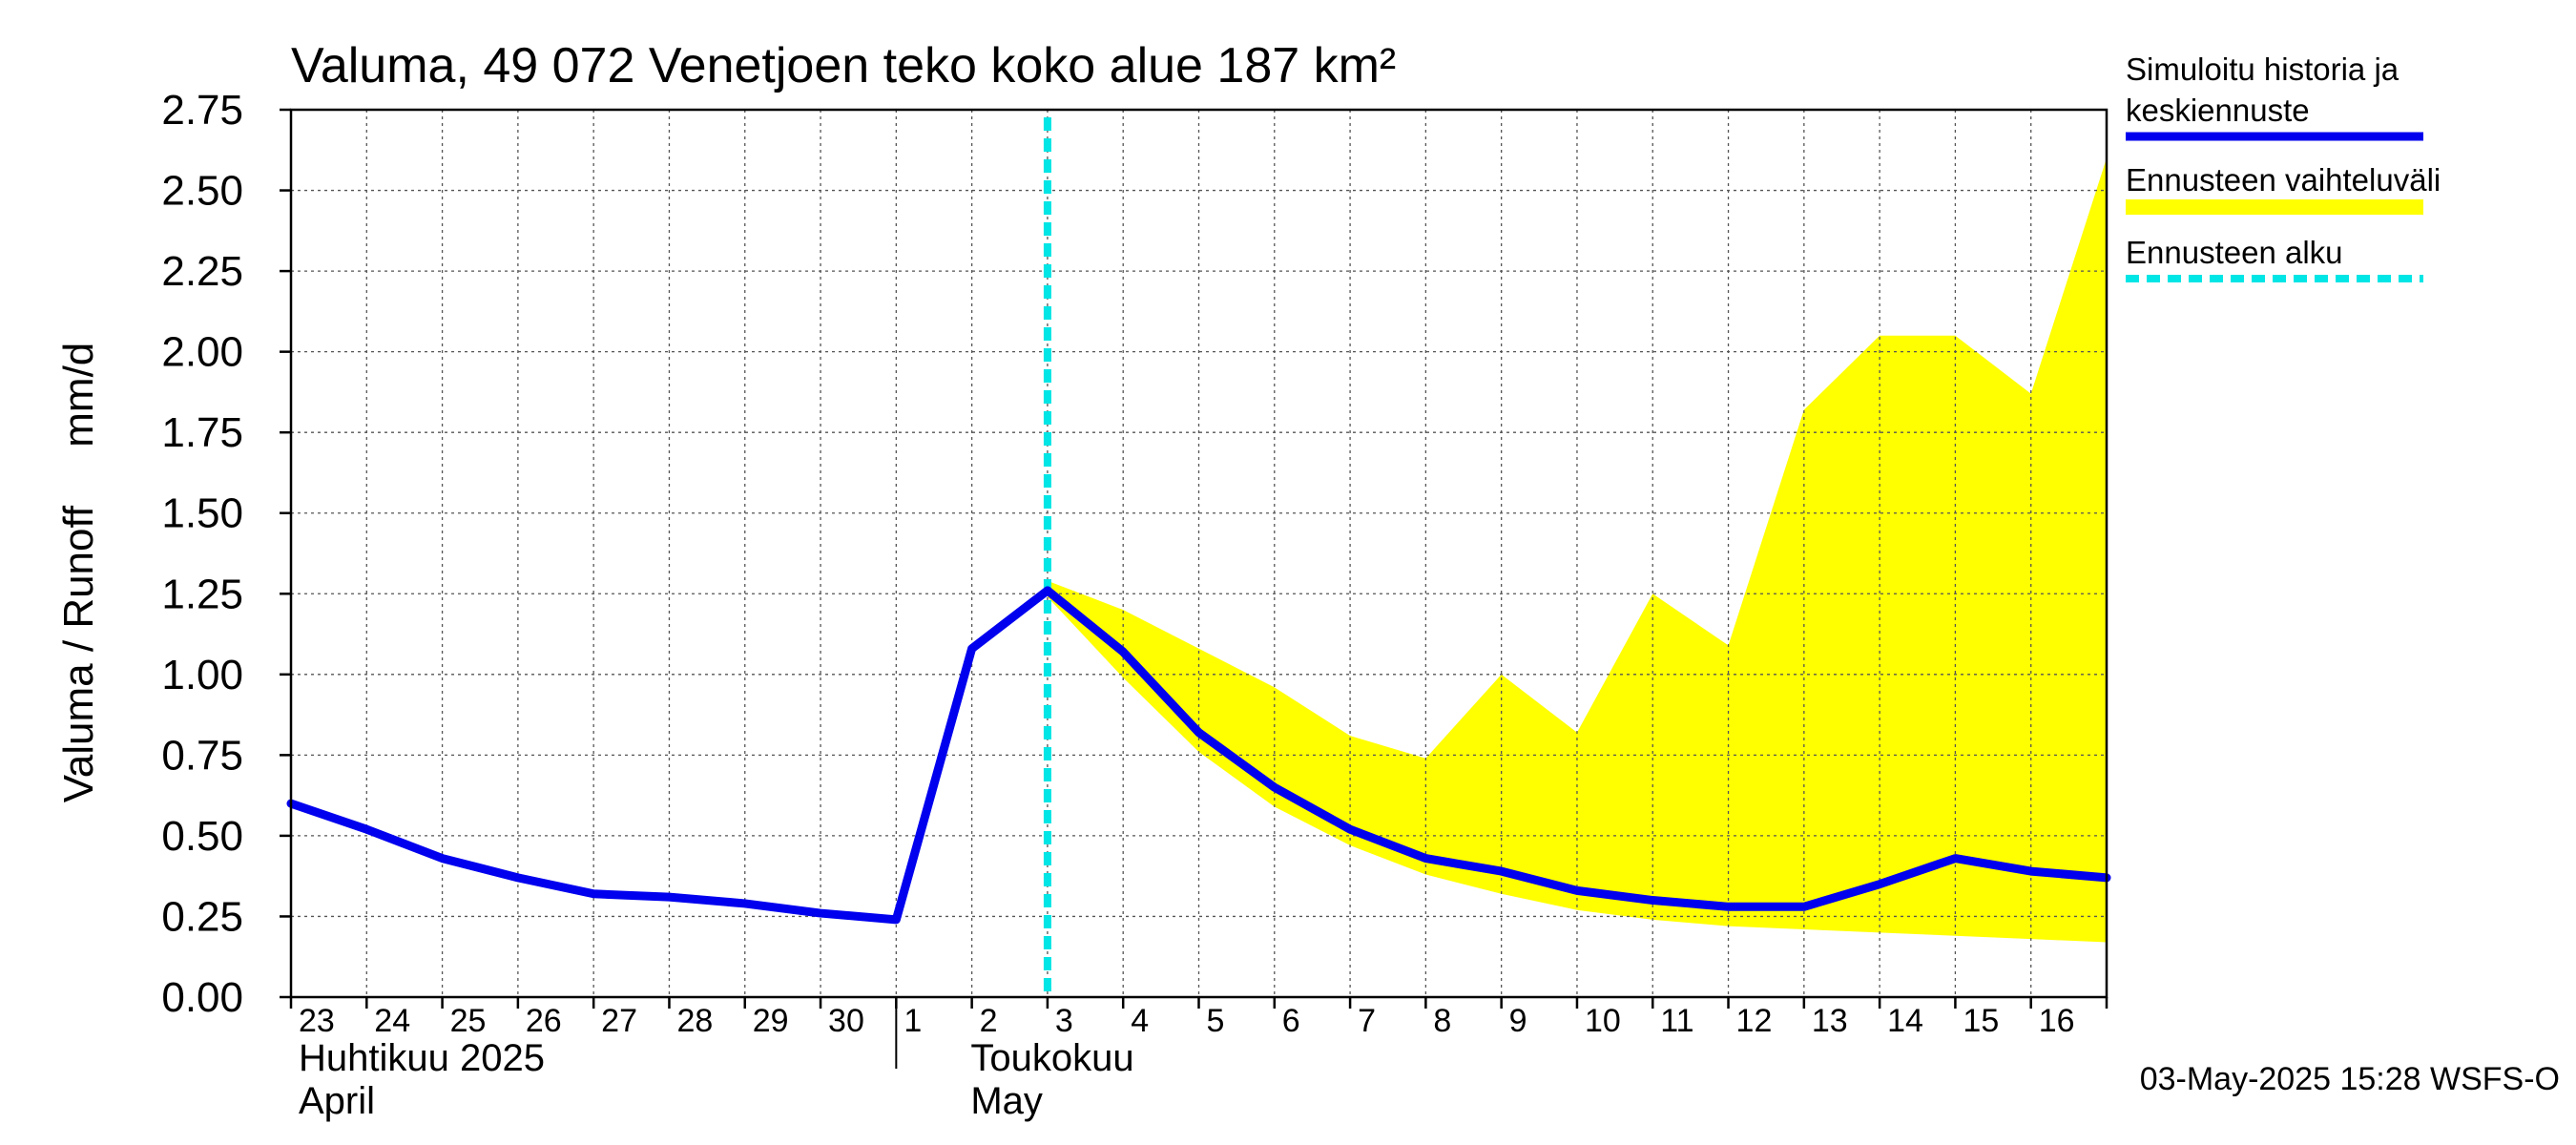 Image resolution: width=2576 pixels, height=1145 pixels. Describe the element at coordinates (2218, 110) in the screenshot. I see `legend-label-series: keskiennuste` at that location.